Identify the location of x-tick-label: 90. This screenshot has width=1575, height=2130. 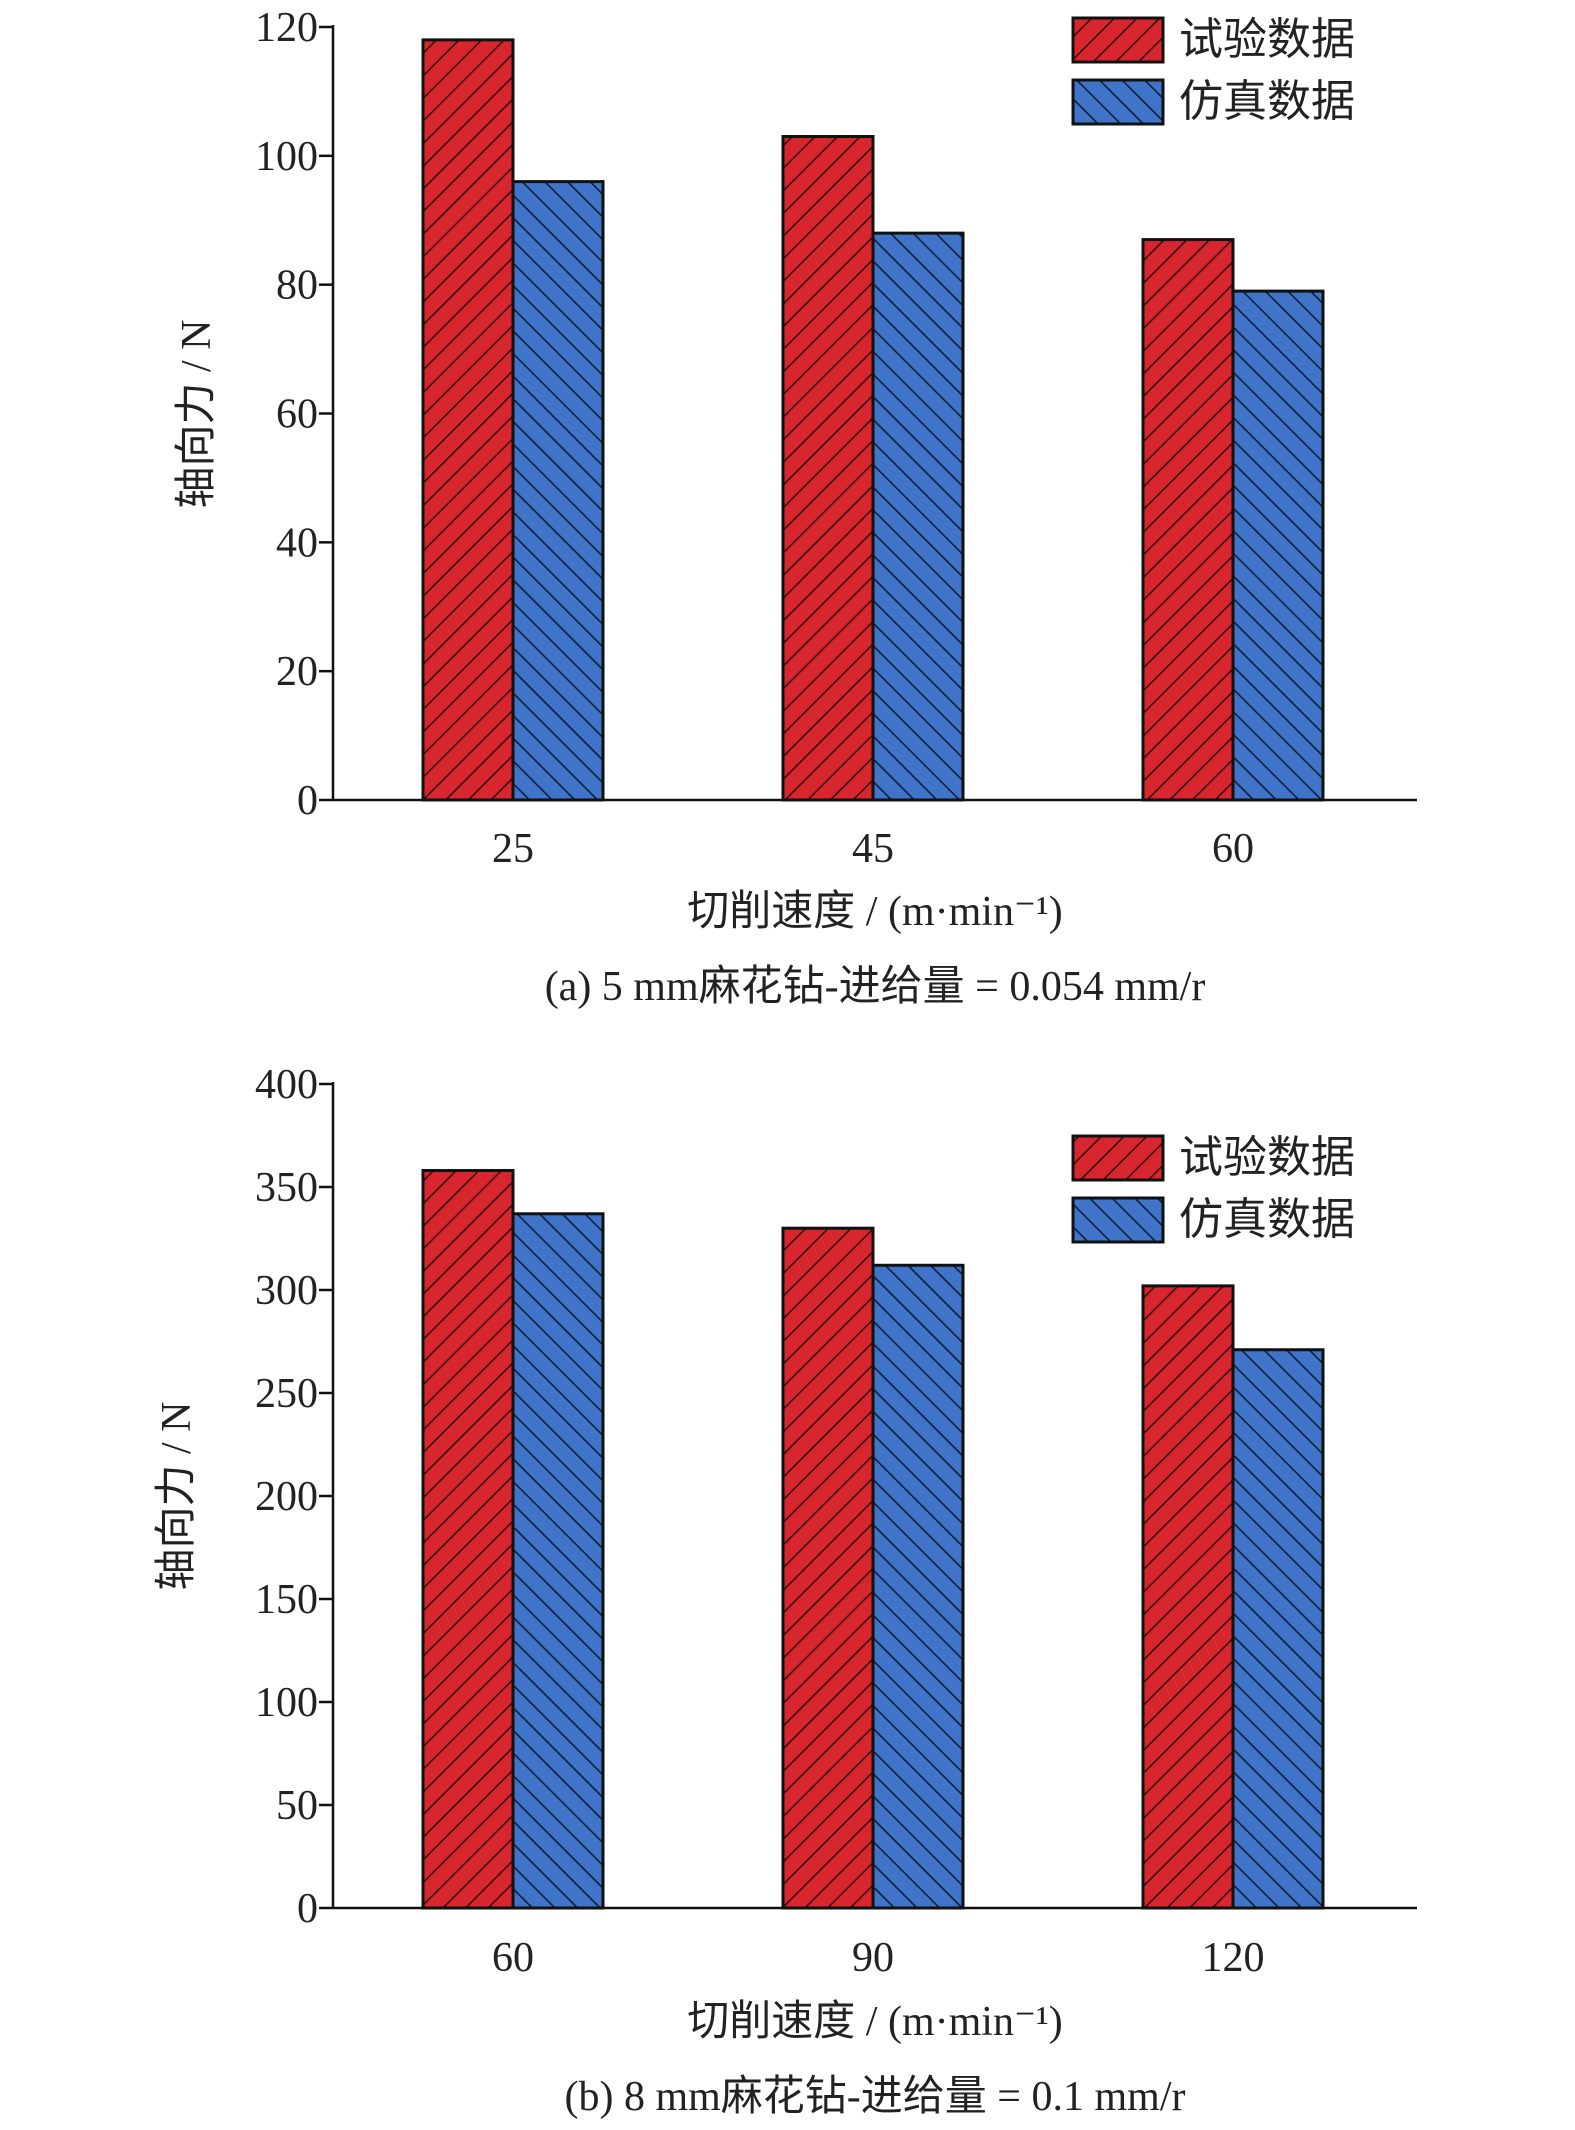
(873, 1958).